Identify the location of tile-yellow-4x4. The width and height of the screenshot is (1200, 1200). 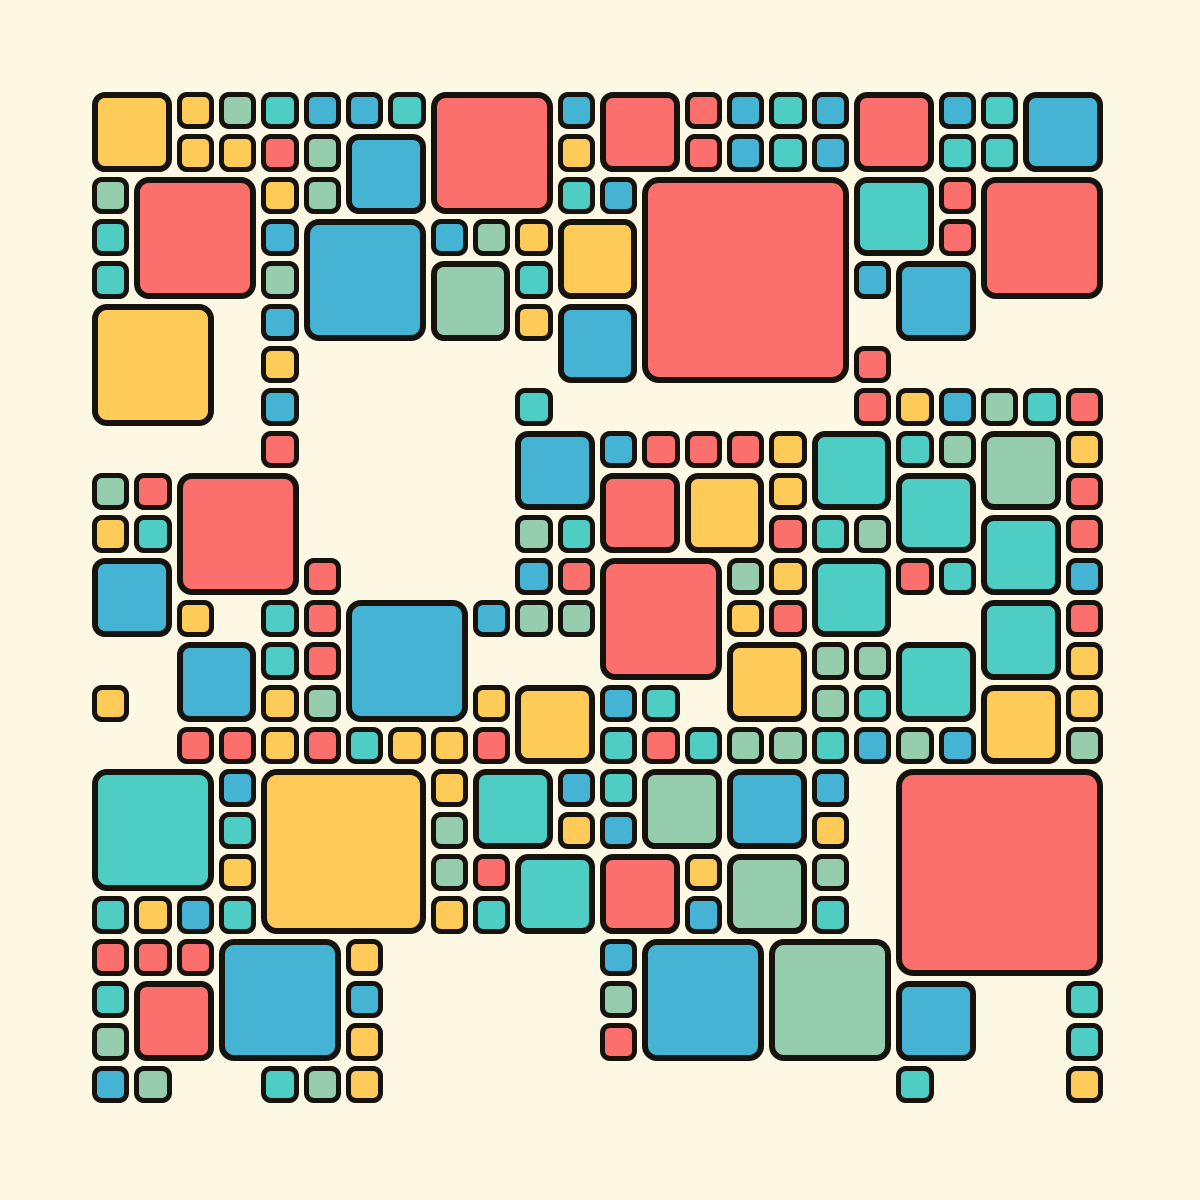
(343, 851).